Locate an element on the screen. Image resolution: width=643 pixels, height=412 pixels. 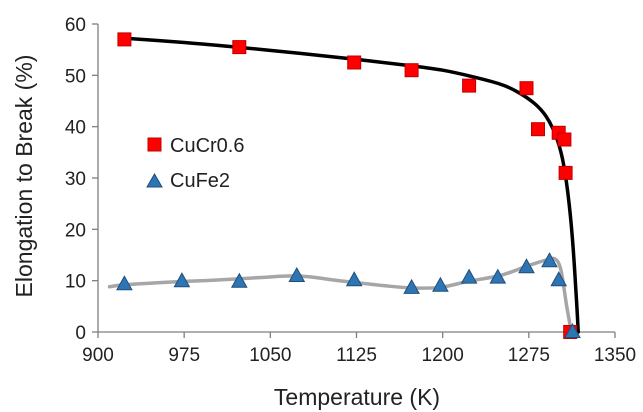
trendline-cufe is located at coordinates (340, 295).